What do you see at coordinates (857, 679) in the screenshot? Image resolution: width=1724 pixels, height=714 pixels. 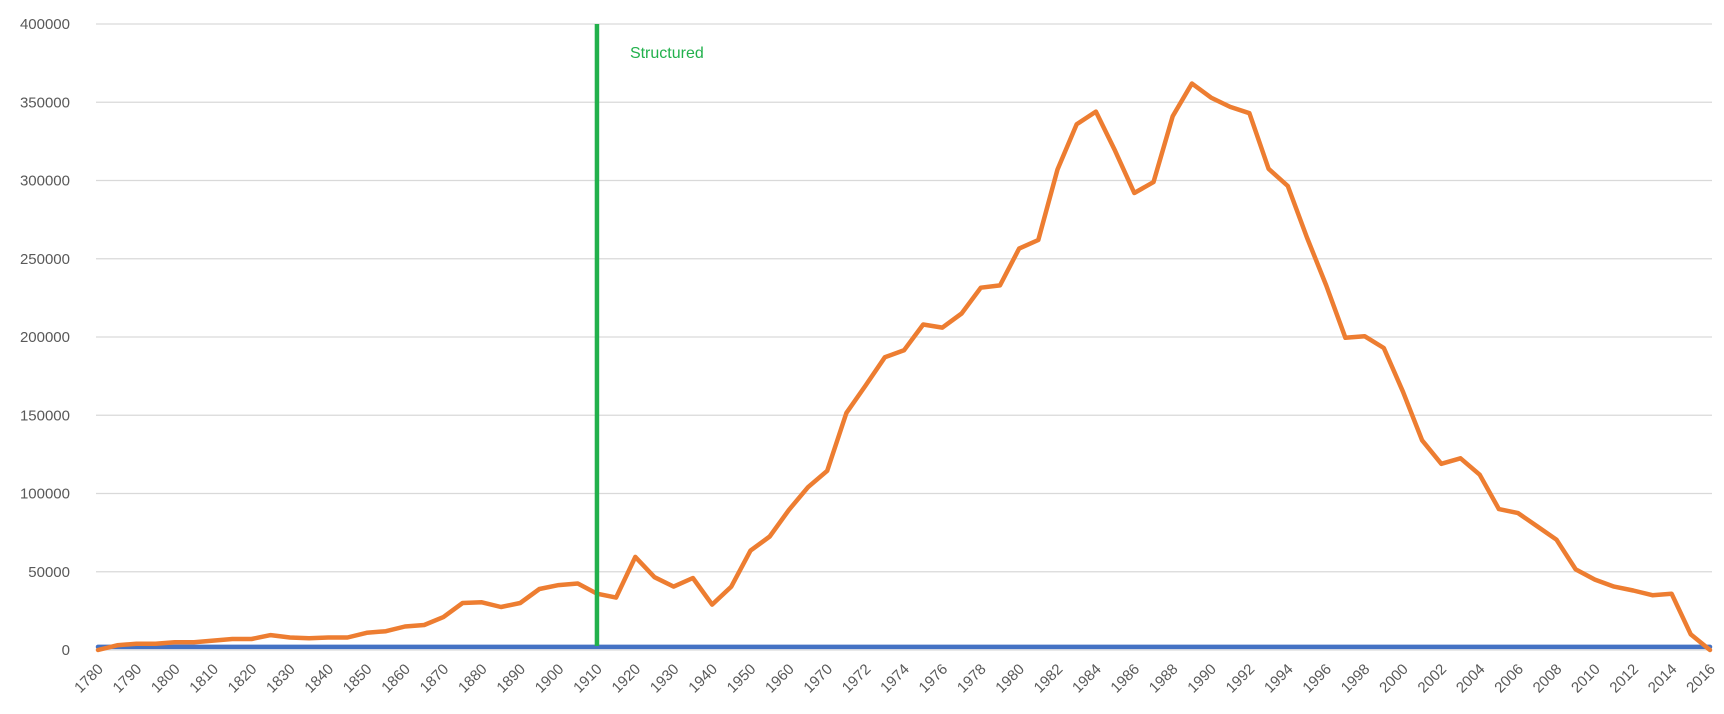 I see `x-tick-label: 1972` at bounding box center [857, 679].